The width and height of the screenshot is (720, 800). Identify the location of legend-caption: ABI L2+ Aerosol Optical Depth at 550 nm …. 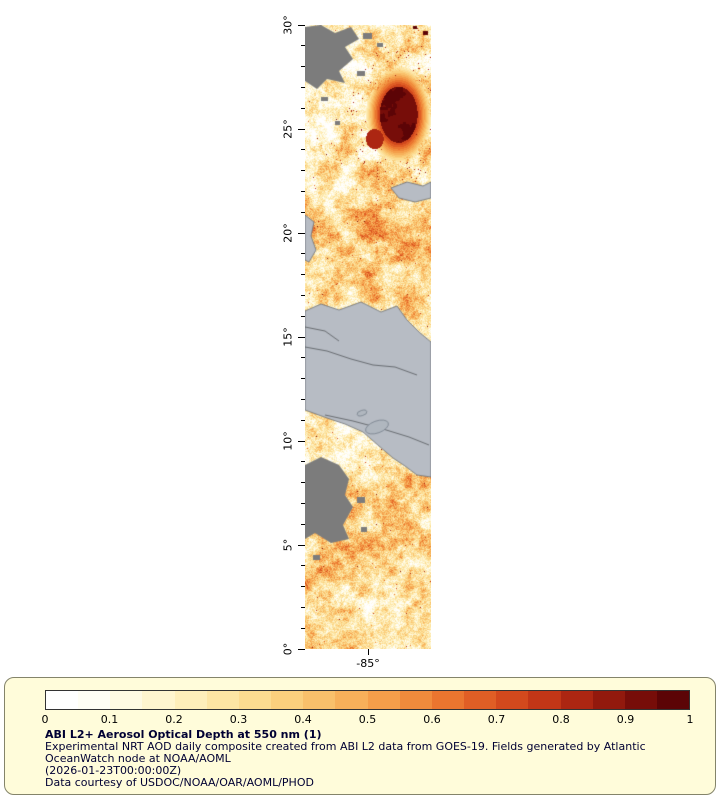
(372, 759).